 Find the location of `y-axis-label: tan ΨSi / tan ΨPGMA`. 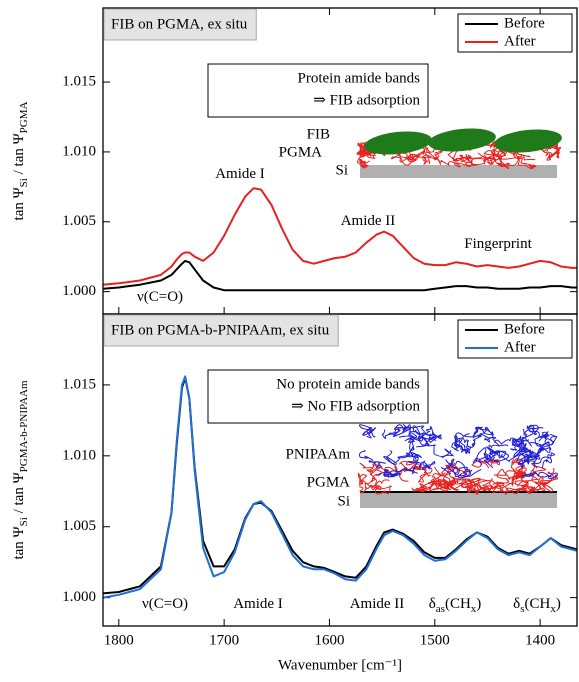

y-axis-label: tan ΨSi / tan ΨPGMA is located at coordinates (20, 160).